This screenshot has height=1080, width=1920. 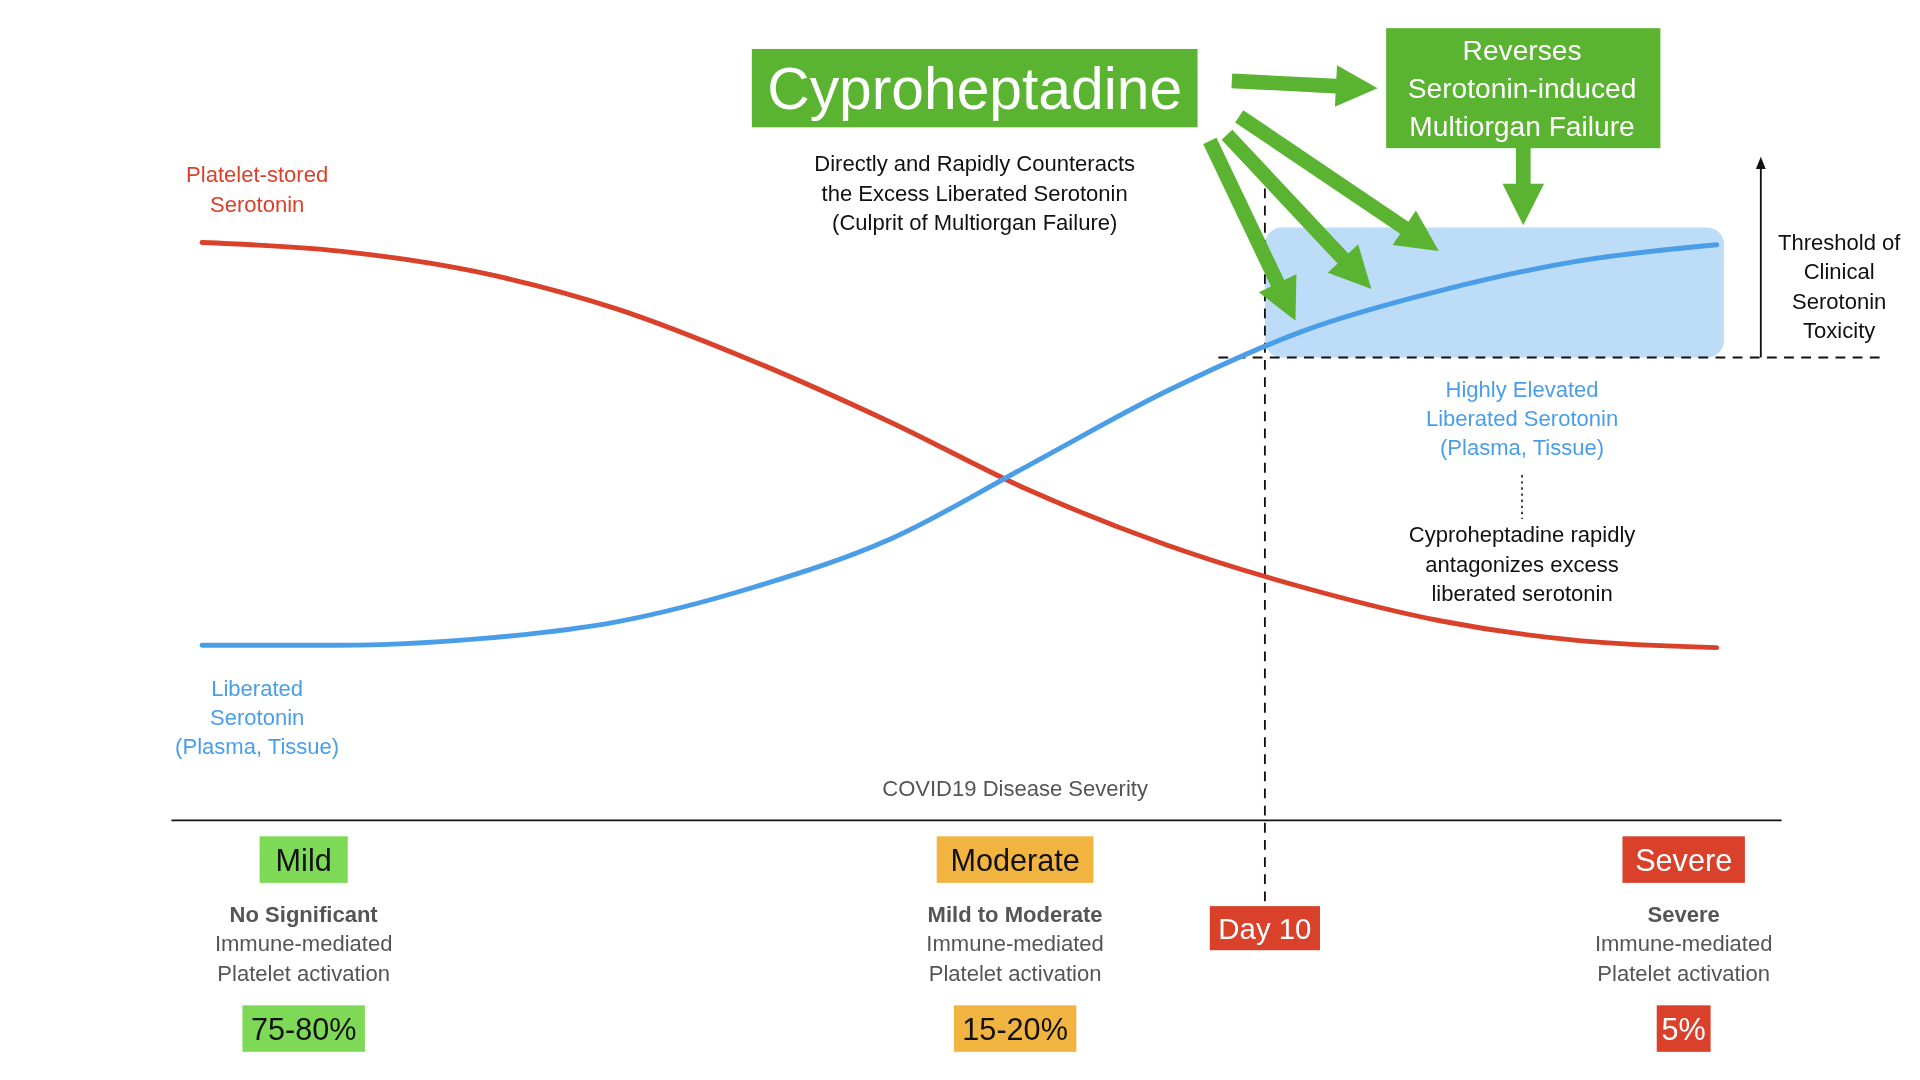 What do you see at coordinates (1684, 859) in the screenshot?
I see `text: Severe` at bounding box center [1684, 859].